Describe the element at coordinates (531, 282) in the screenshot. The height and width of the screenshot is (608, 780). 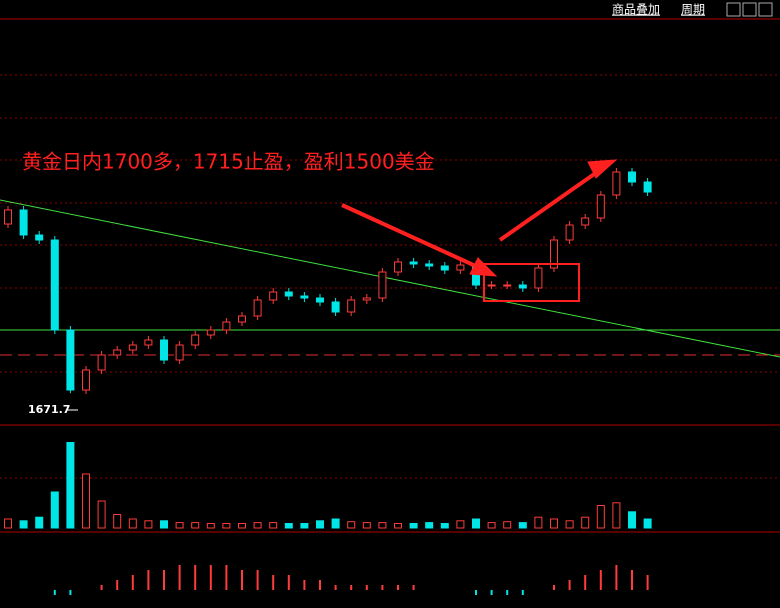
I see `highlight-box` at that location.